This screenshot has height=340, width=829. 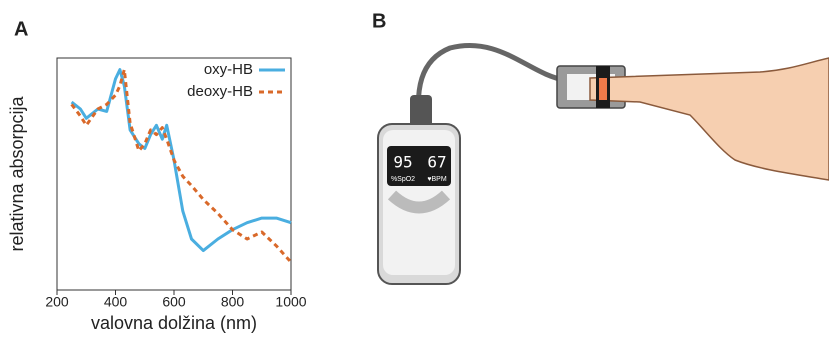 What do you see at coordinates (379, 21) in the screenshot?
I see `panel-label: B` at bounding box center [379, 21].